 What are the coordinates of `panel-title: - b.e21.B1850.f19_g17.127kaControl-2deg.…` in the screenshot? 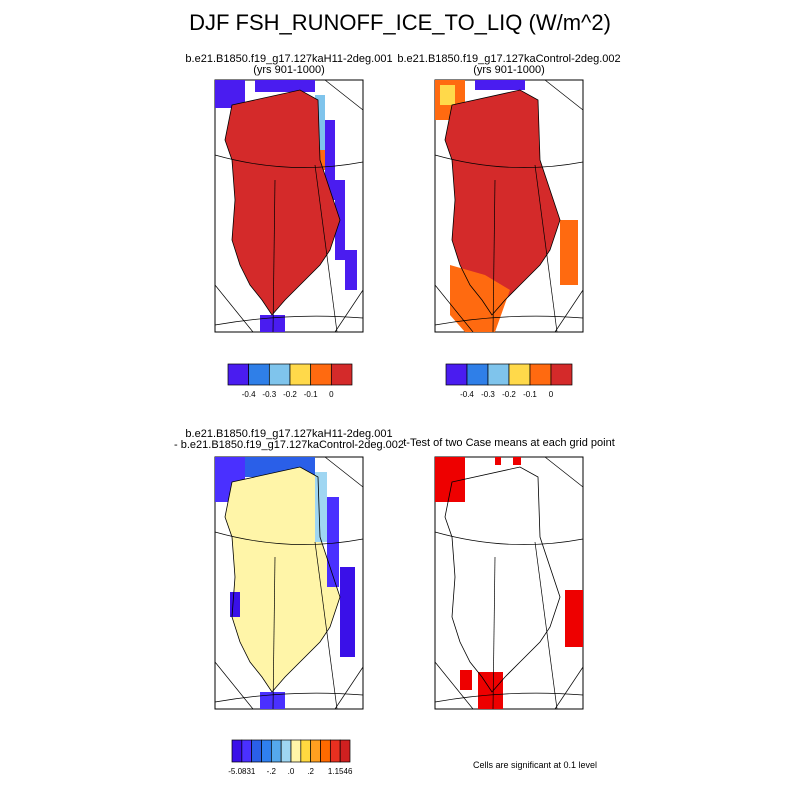 It's located at (289, 445).